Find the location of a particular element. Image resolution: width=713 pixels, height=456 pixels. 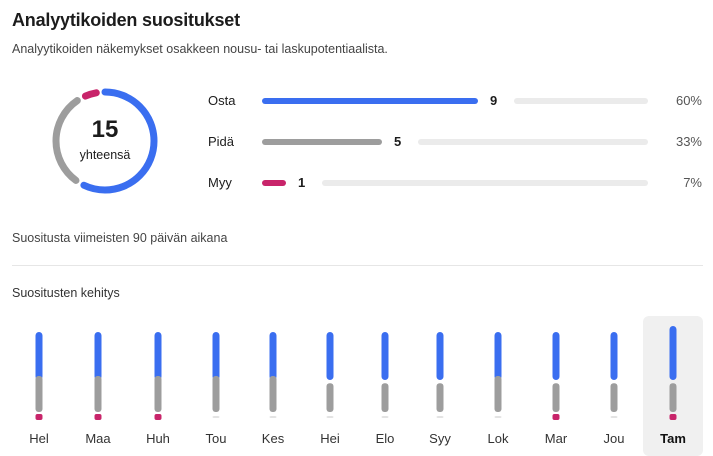

rating-label: Myy is located at coordinates (220, 182).